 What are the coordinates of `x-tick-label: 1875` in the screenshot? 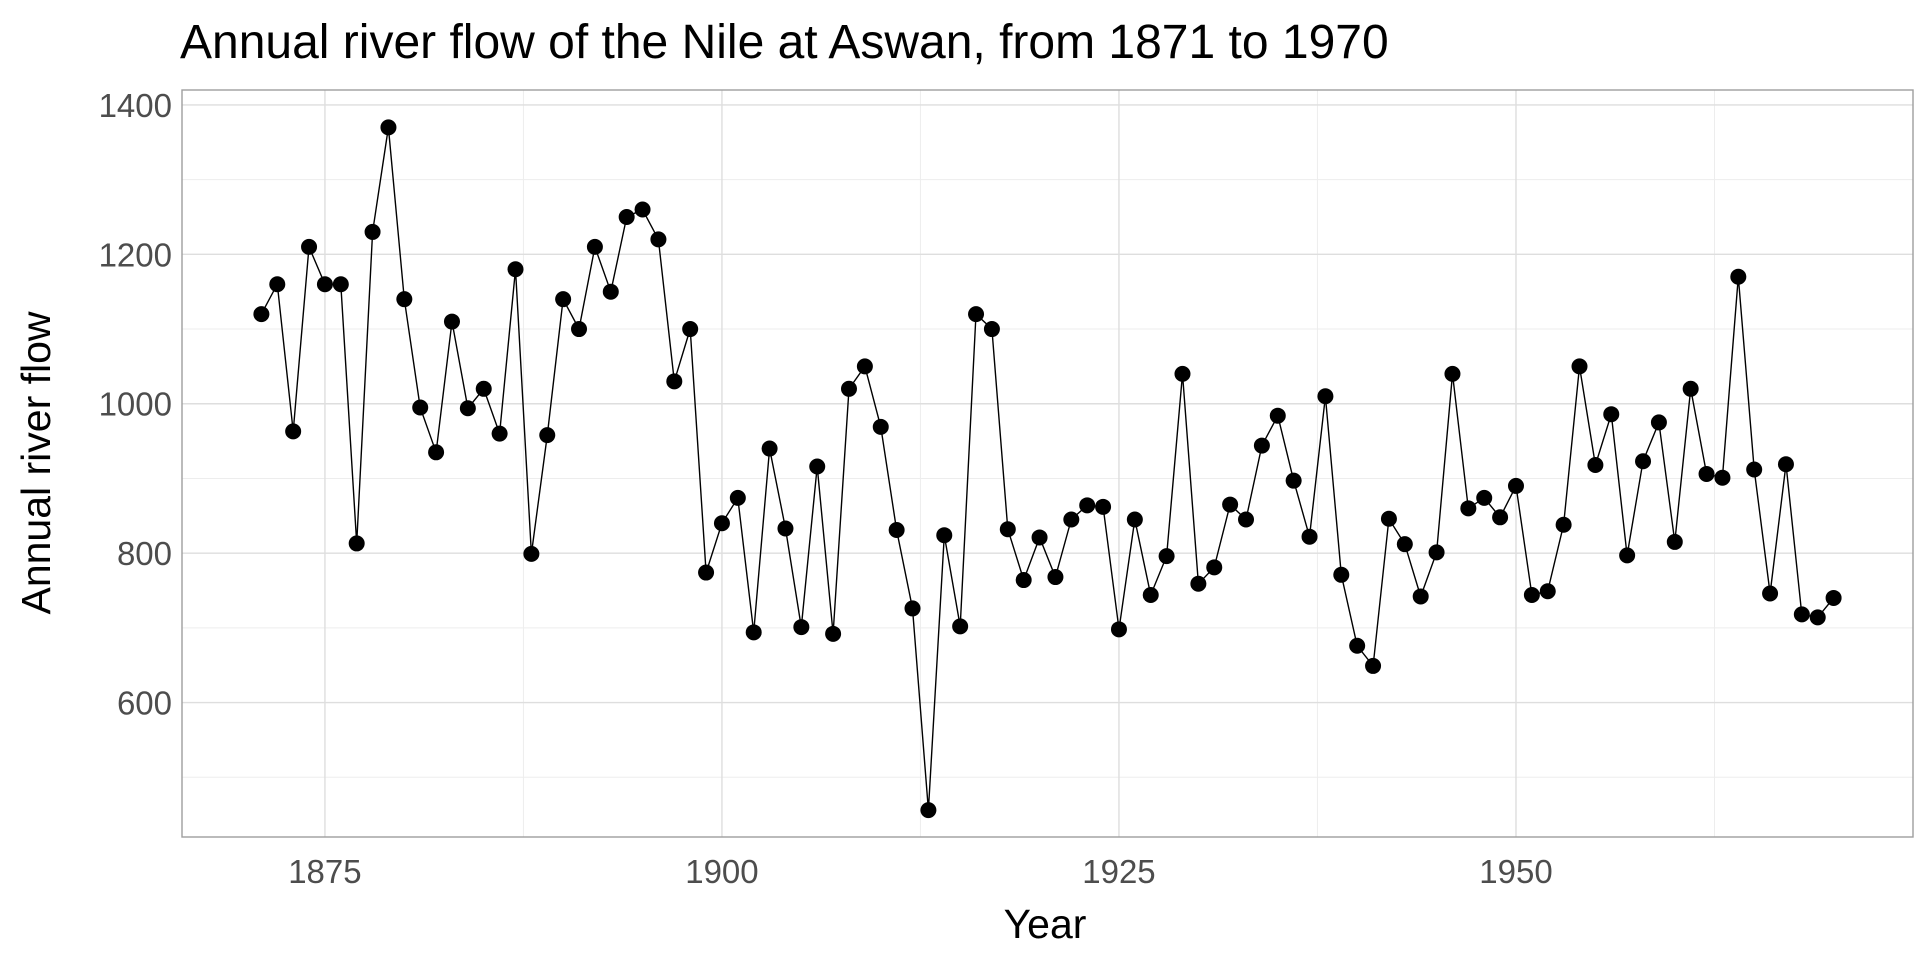 It's located at (324, 871).